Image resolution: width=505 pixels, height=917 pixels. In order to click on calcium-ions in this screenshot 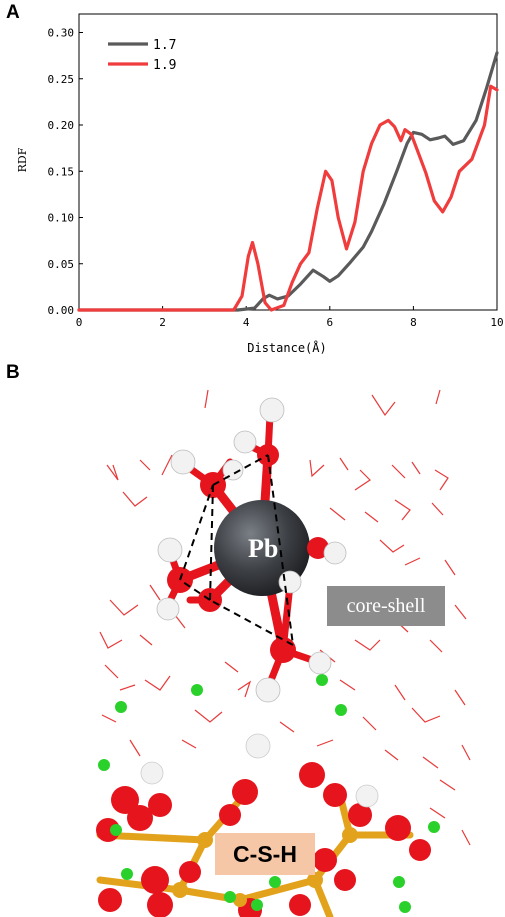, I will do `click(231, 695)`.